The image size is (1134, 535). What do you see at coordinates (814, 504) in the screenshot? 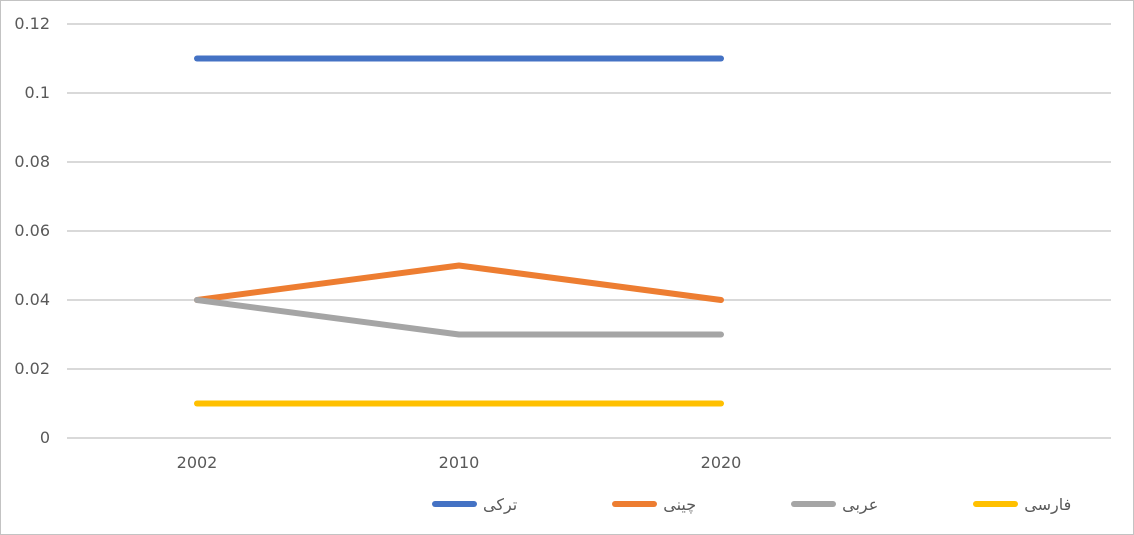
I see `legend-swatch-arabic` at bounding box center [814, 504].